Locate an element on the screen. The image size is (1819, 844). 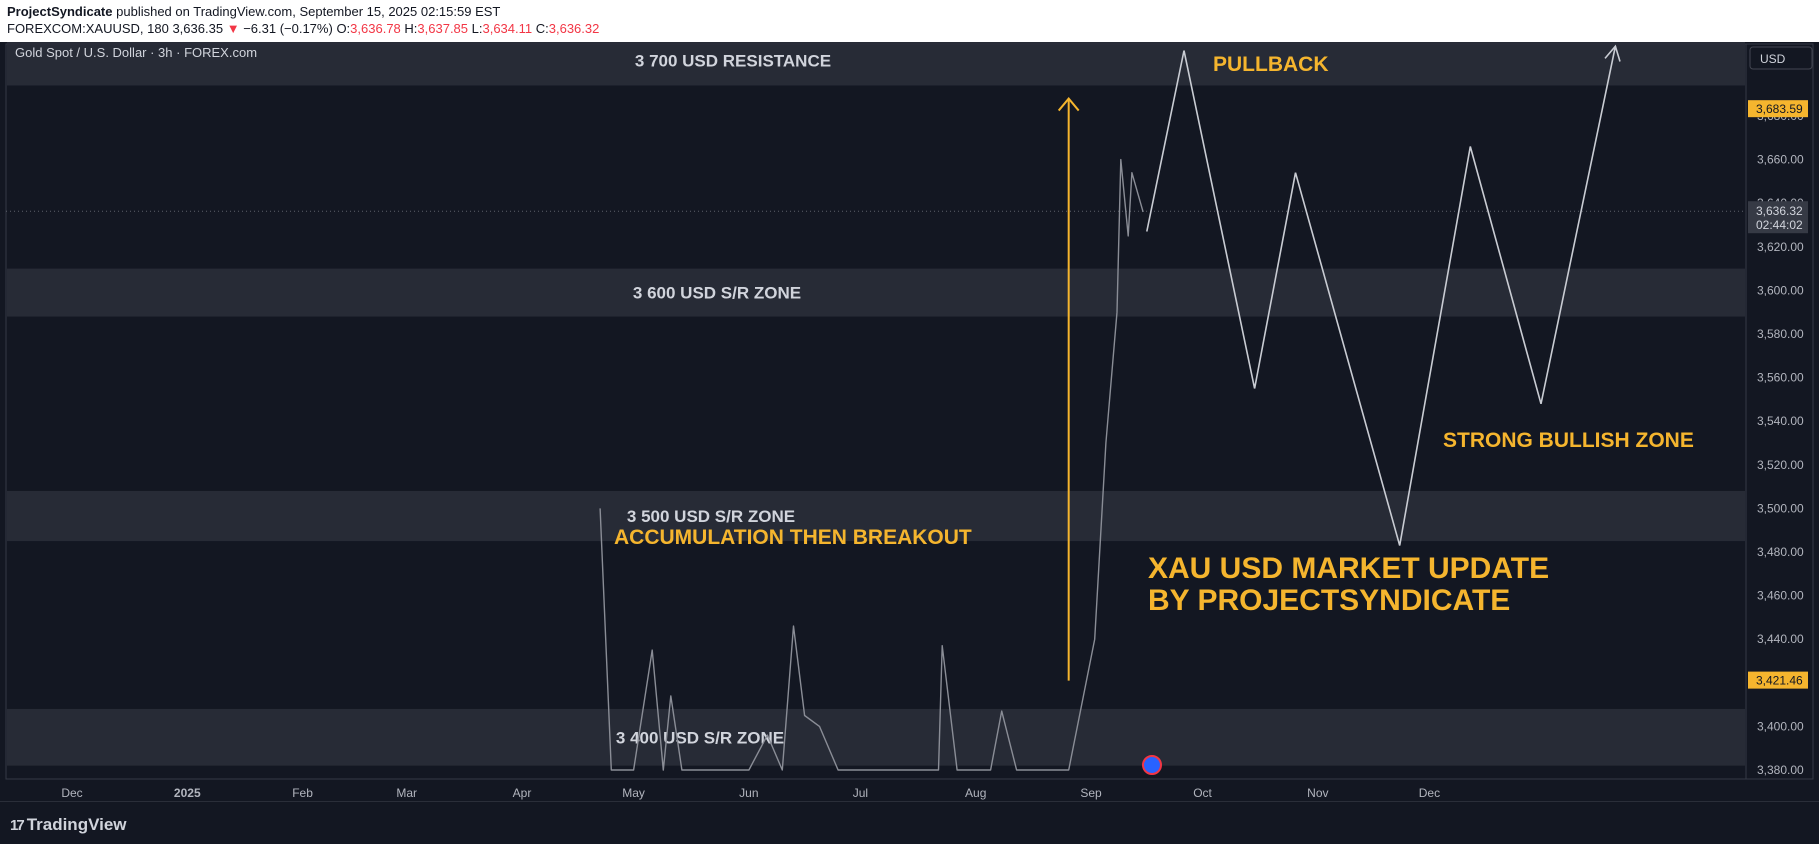
current-price-badge is located at coordinates (1778, 217).